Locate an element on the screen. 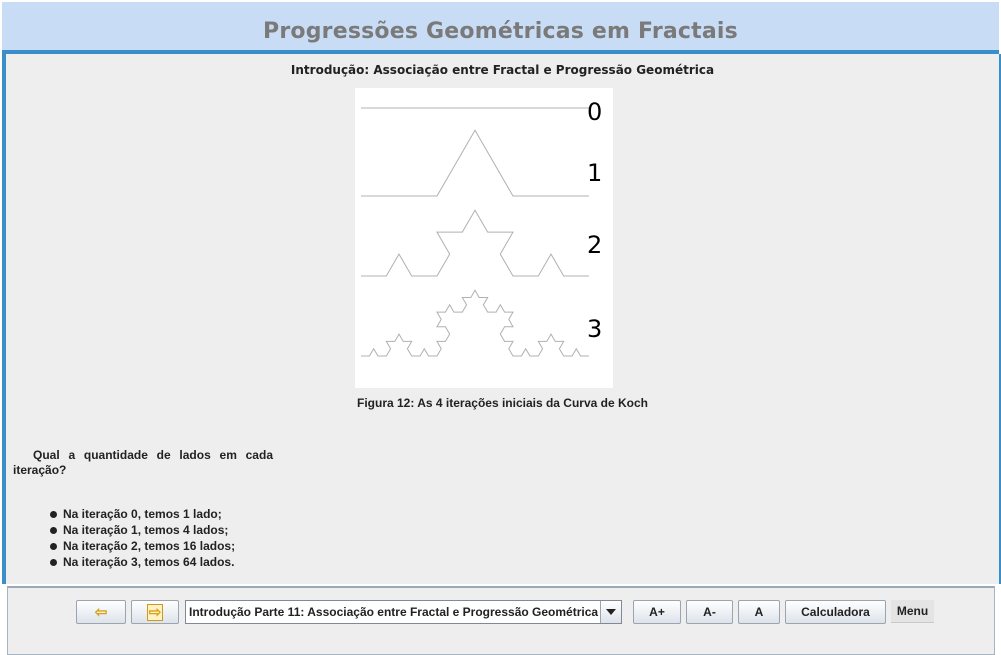  menu-button: Menu is located at coordinates (912, 611).